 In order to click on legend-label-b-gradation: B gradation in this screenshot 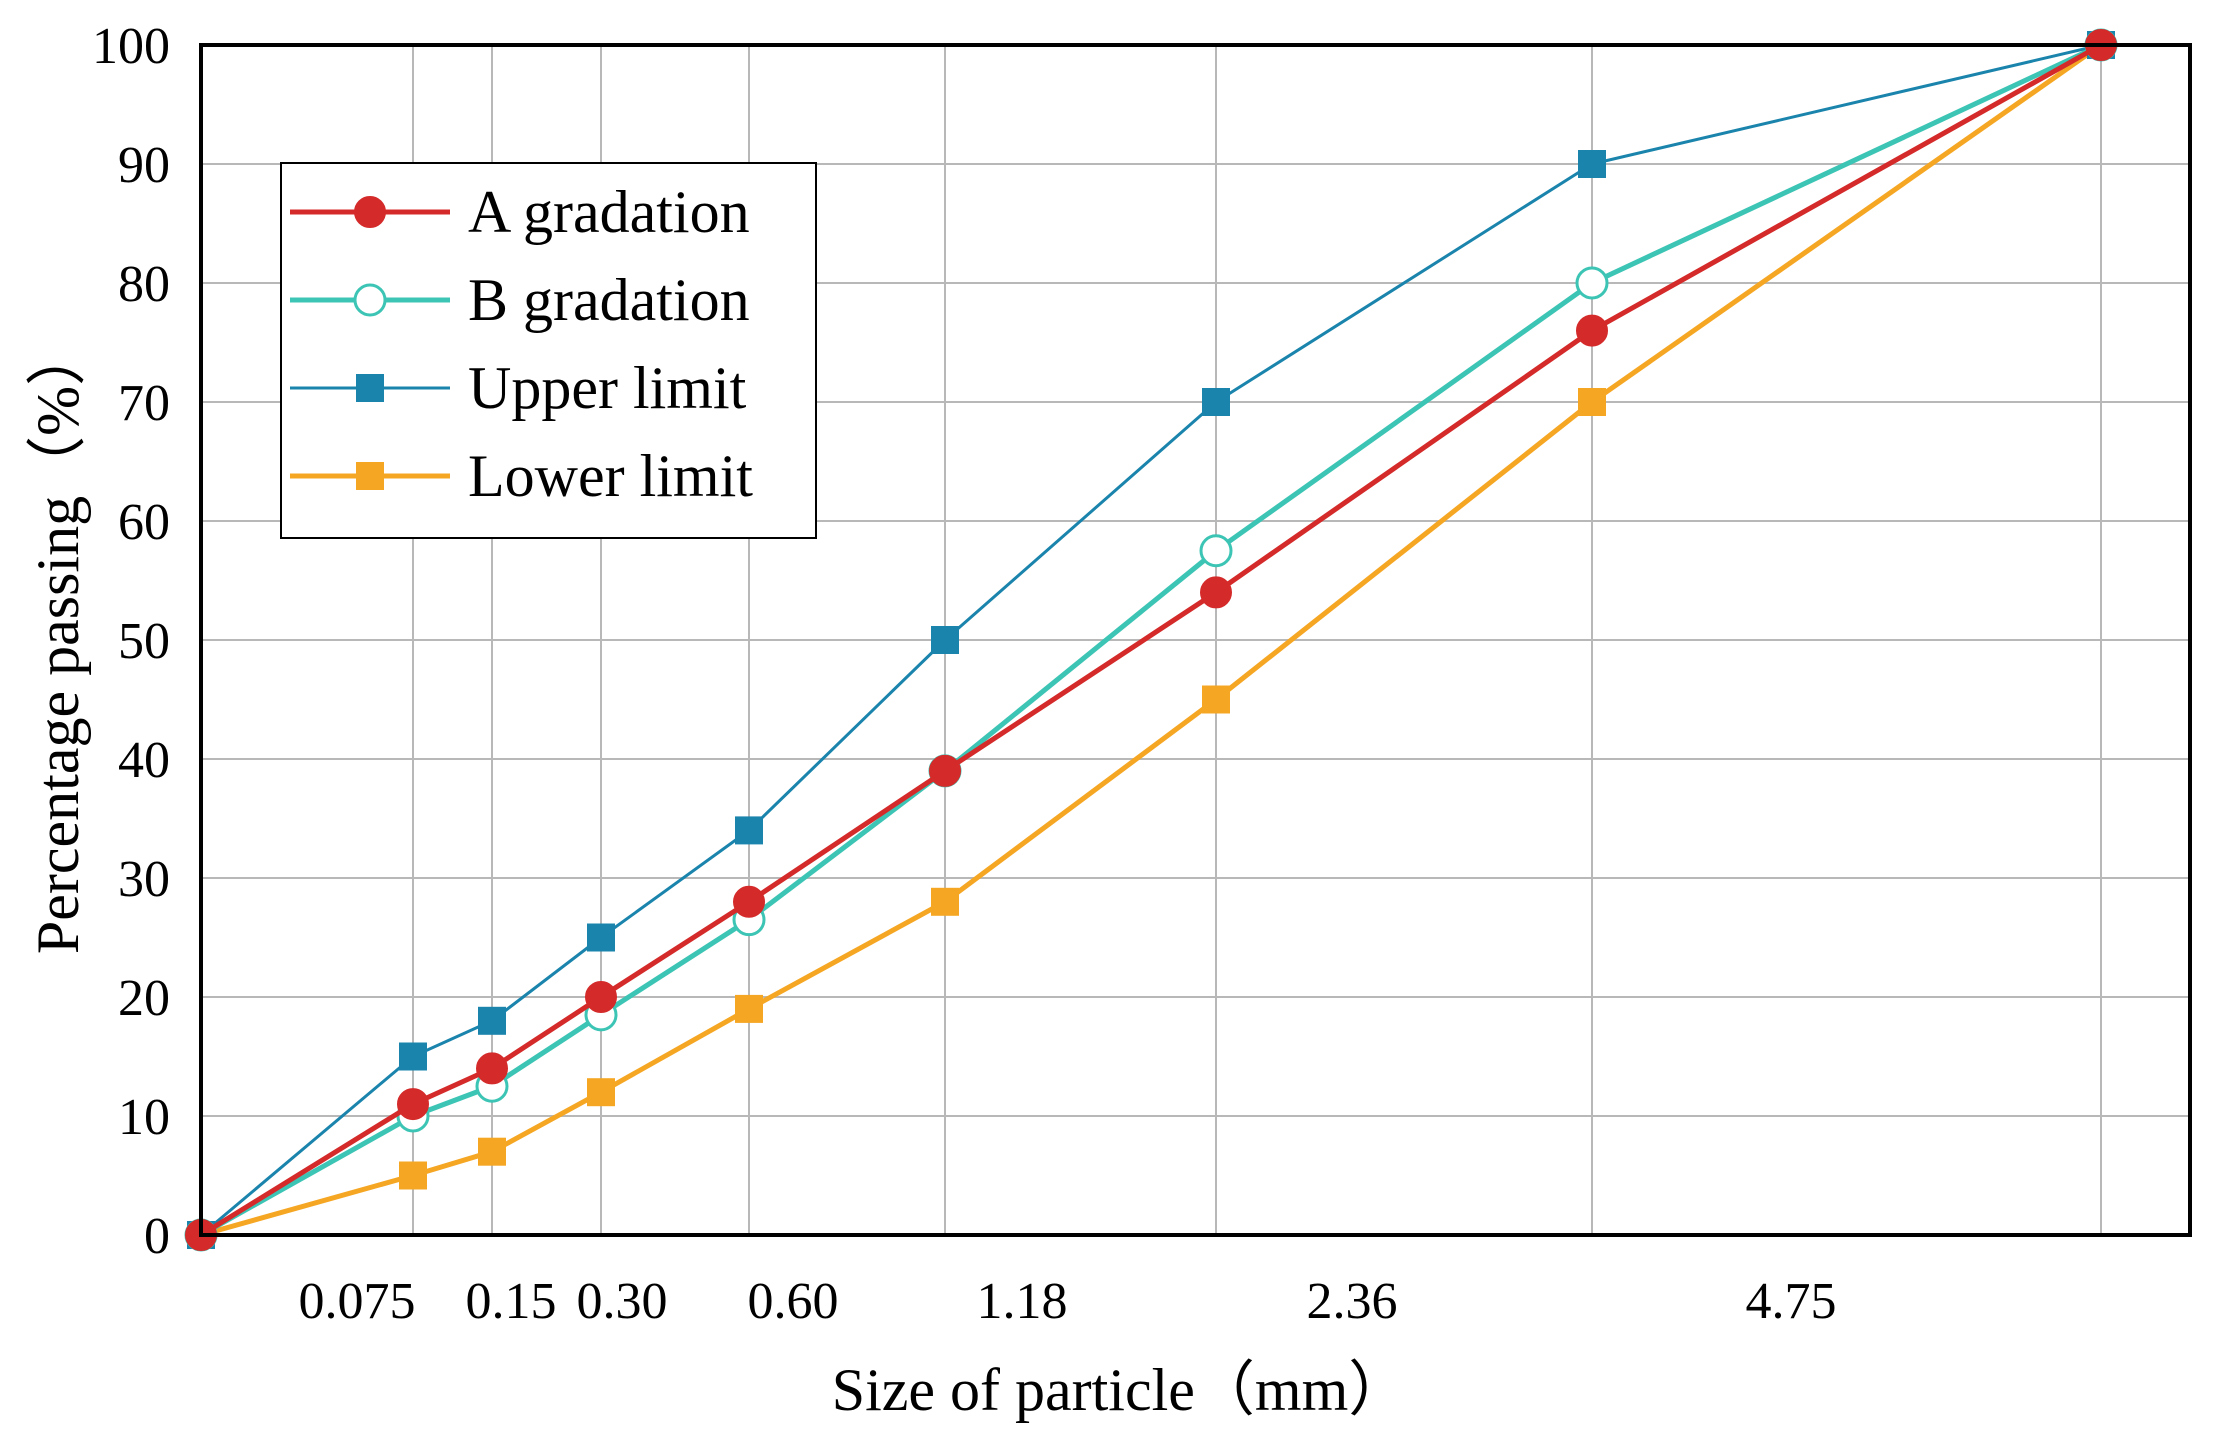, I will do `click(609, 300)`.